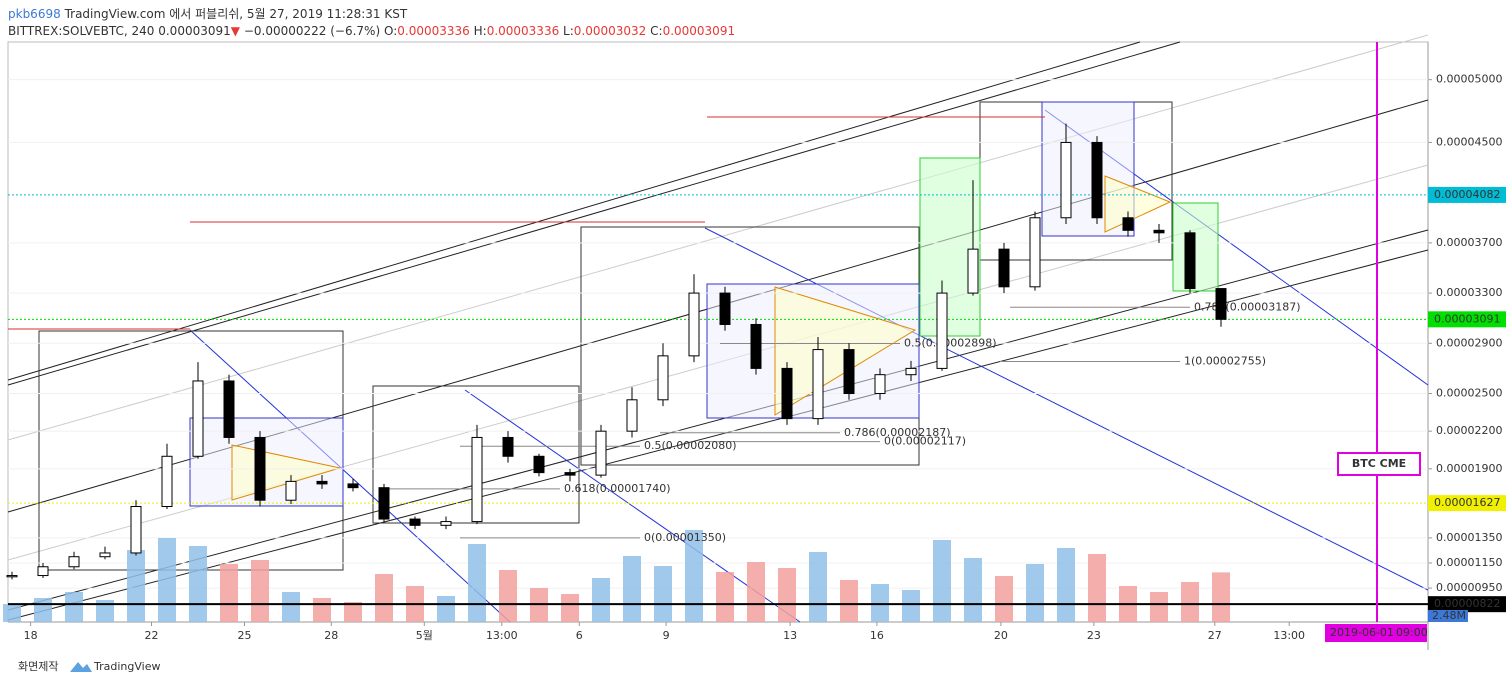  What do you see at coordinates (433, 31) in the screenshot?
I see `o: 0.00003336` at bounding box center [433, 31].